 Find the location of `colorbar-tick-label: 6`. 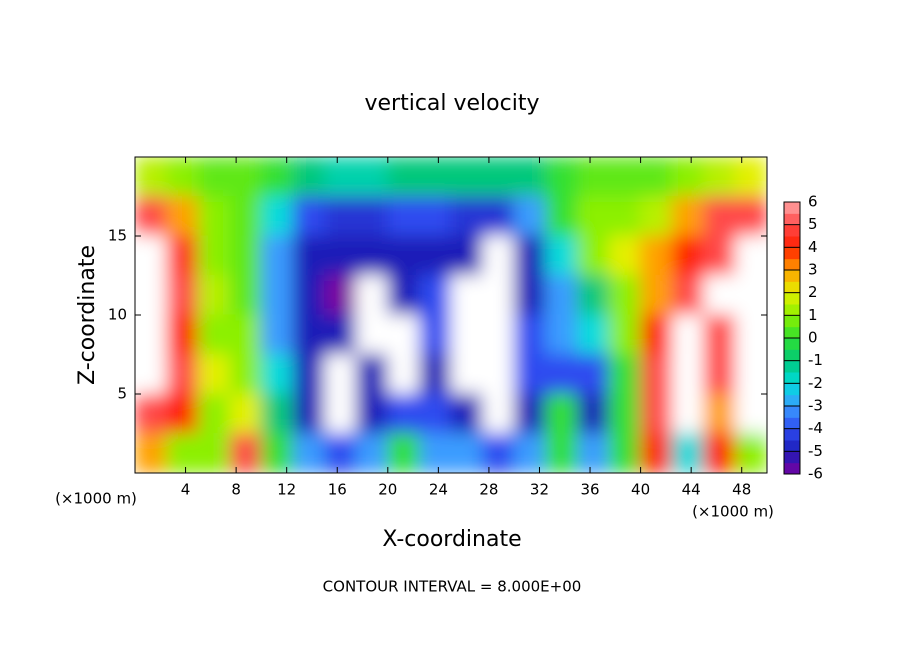

colorbar-tick-label: 6 is located at coordinates (813, 202).